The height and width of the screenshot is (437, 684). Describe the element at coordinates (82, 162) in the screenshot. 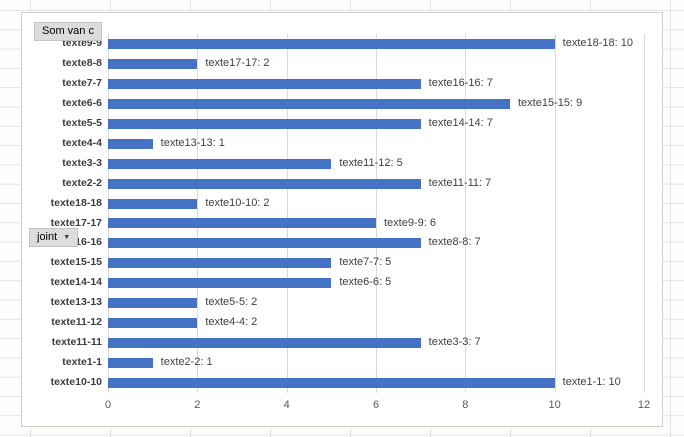

I see `category-axis-label: texte3-3` at that location.